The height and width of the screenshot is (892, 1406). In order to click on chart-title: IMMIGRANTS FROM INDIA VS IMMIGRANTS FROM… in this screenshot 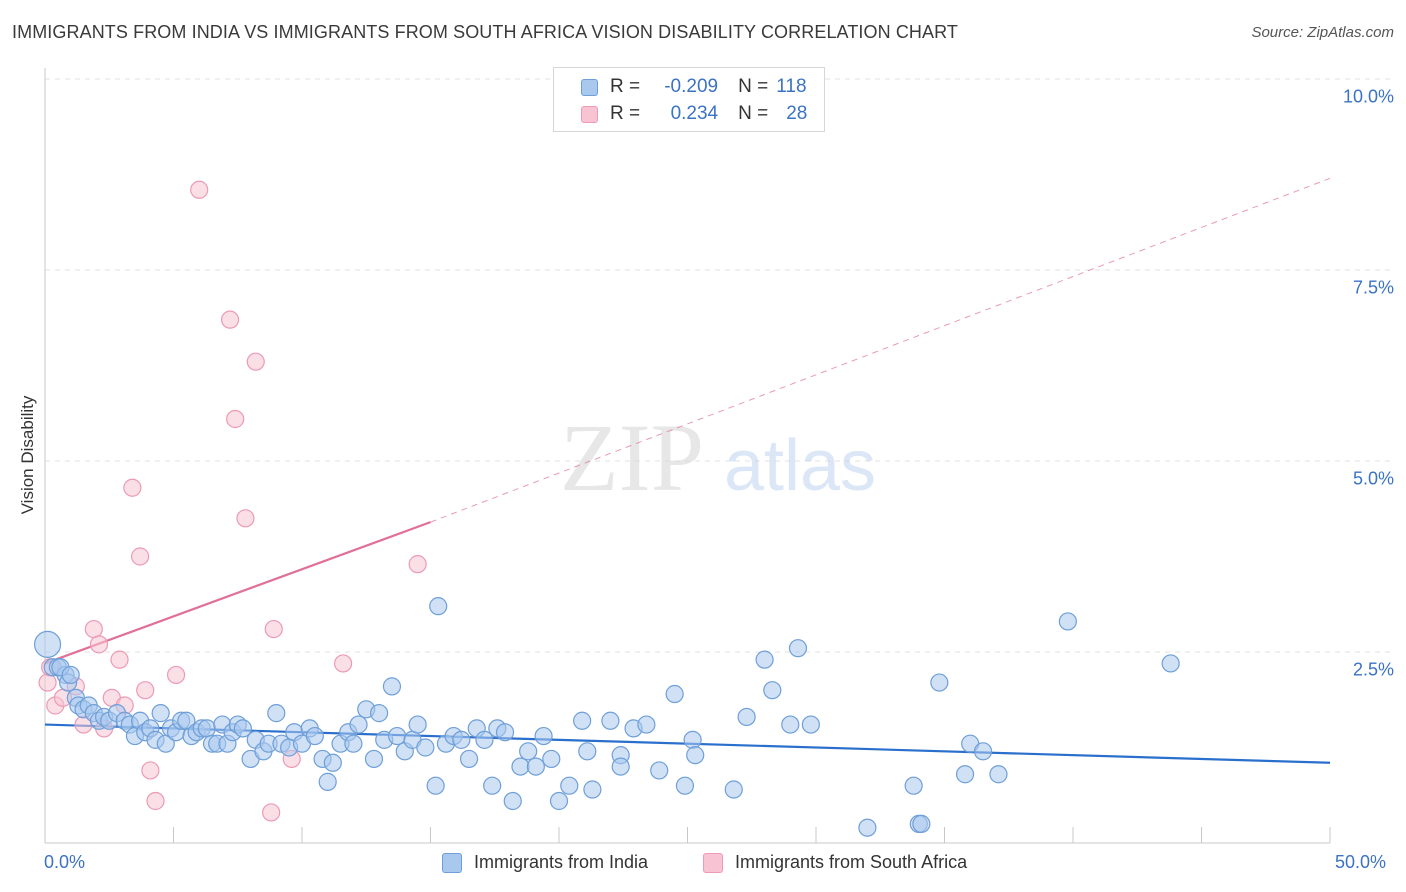, I will do `click(485, 32)`.